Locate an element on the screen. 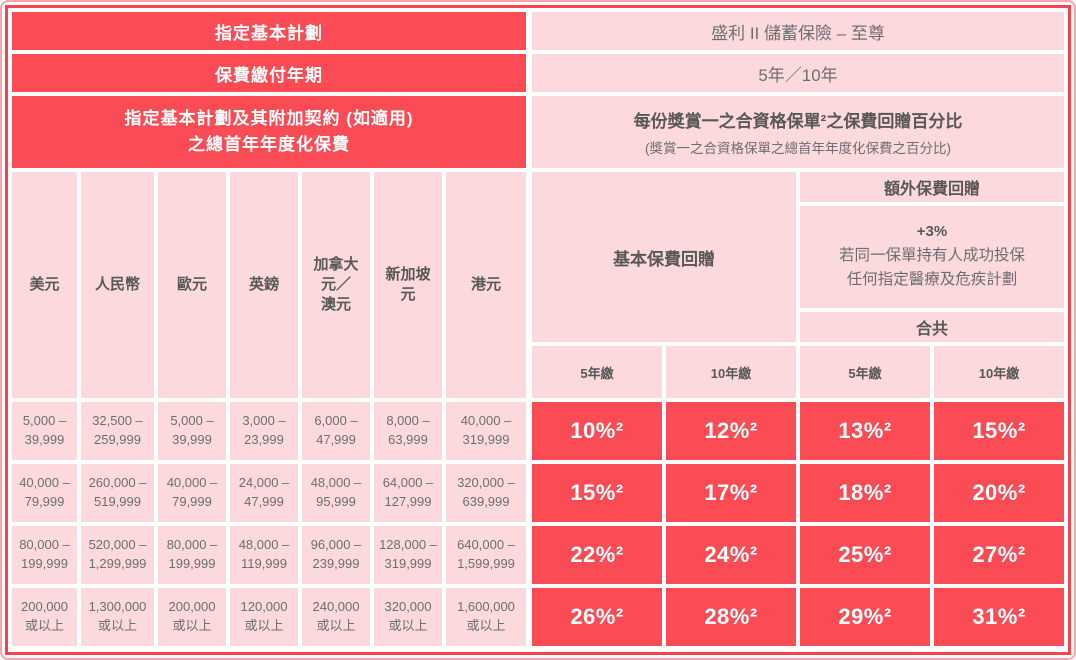  payment-term-value: 5年／10年 is located at coordinates (798, 73).